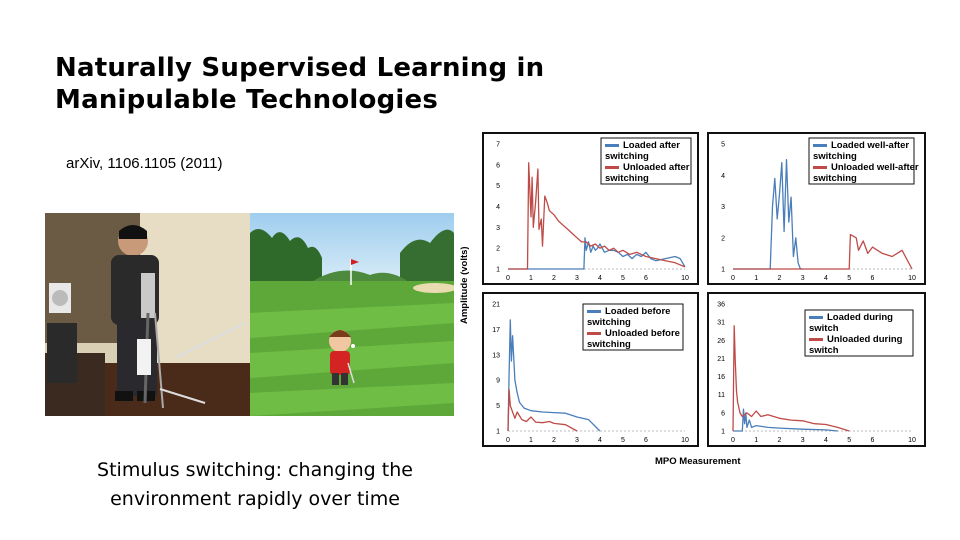  What do you see at coordinates (496, 355) in the screenshot?
I see `y-tick-label: 13` at bounding box center [496, 355].